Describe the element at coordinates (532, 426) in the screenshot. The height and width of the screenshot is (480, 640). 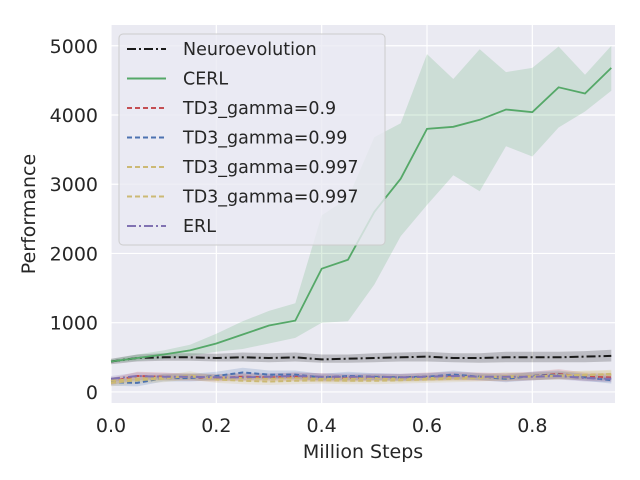
I see `x-tick-label: 0.8` at that location.